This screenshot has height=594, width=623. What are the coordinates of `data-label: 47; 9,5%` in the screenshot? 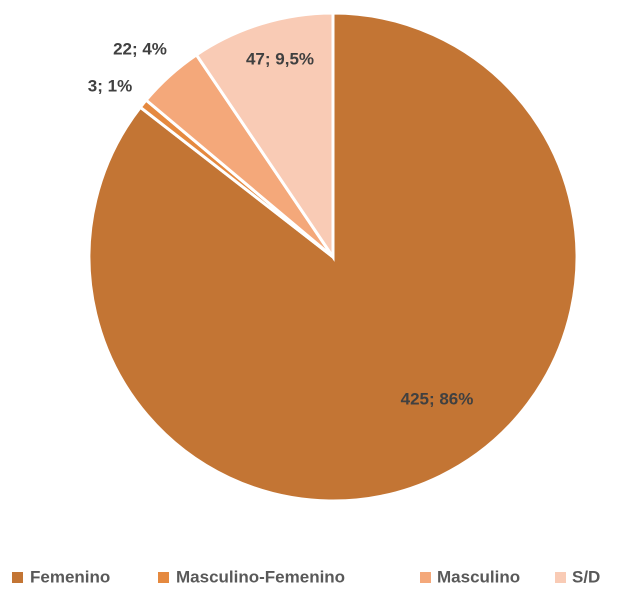 It's located at (280, 58).